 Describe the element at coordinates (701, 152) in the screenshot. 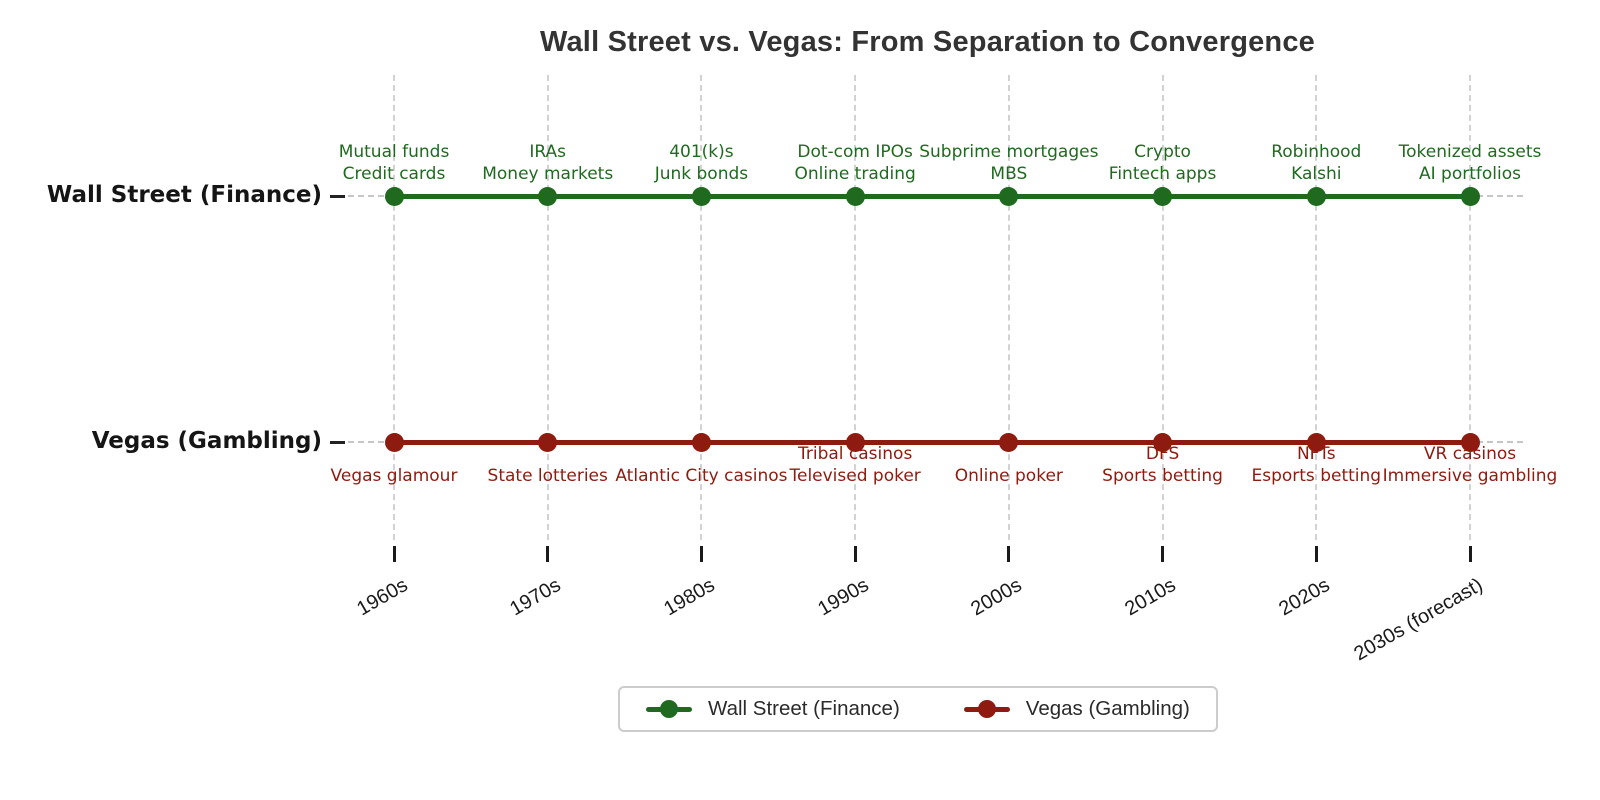

I see `annotation-line: 401(k)s` at that location.